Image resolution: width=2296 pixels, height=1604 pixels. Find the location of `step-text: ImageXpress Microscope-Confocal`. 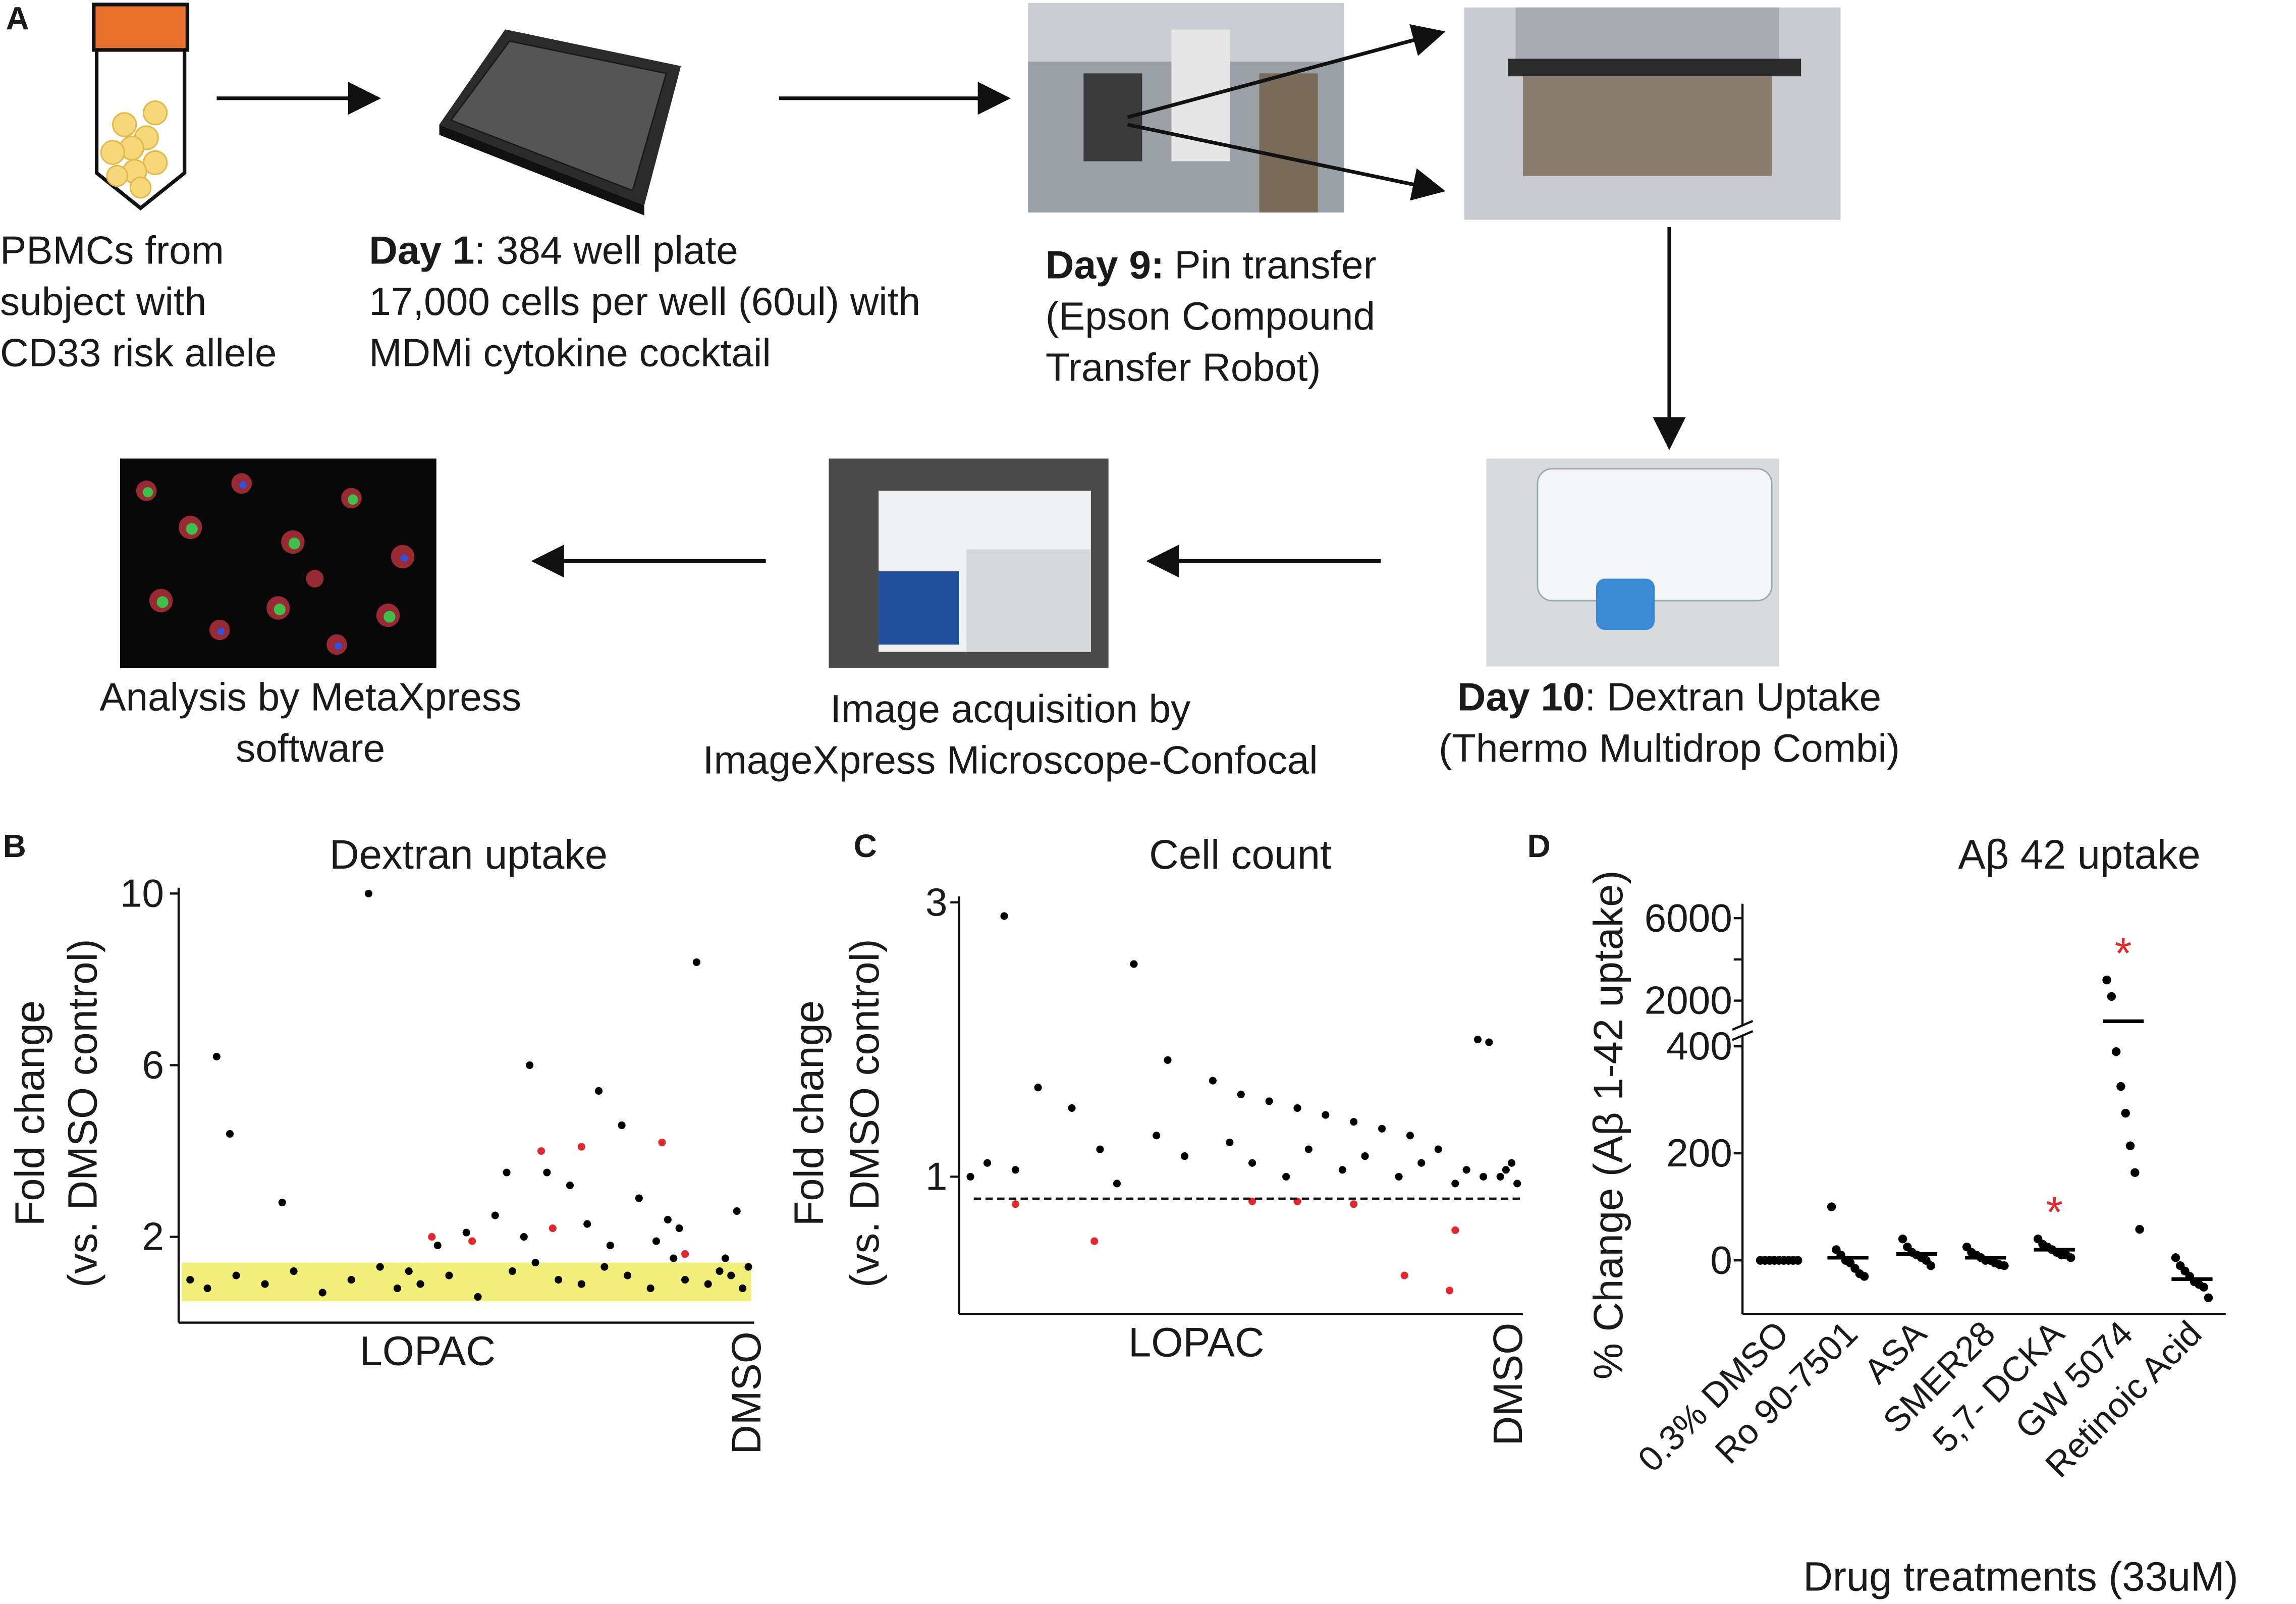

step-text: ImageXpress Microscope-Confocal is located at coordinates (1010, 759).